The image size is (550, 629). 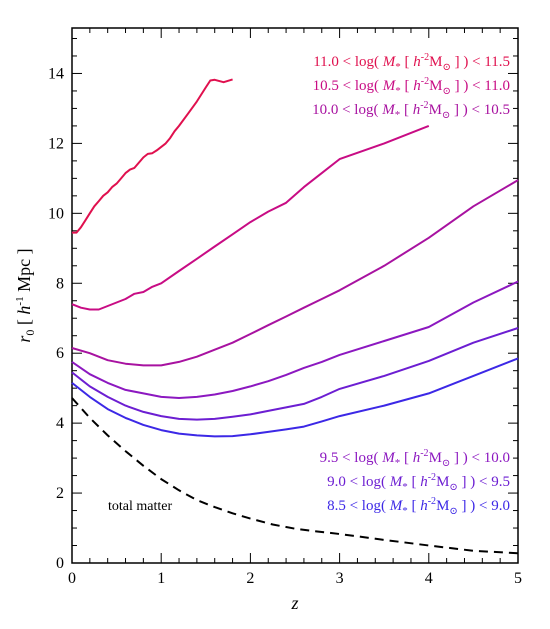 What do you see at coordinates (60, 283) in the screenshot?
I see `y-tick-label: 8` at bounding box center [60, 283].